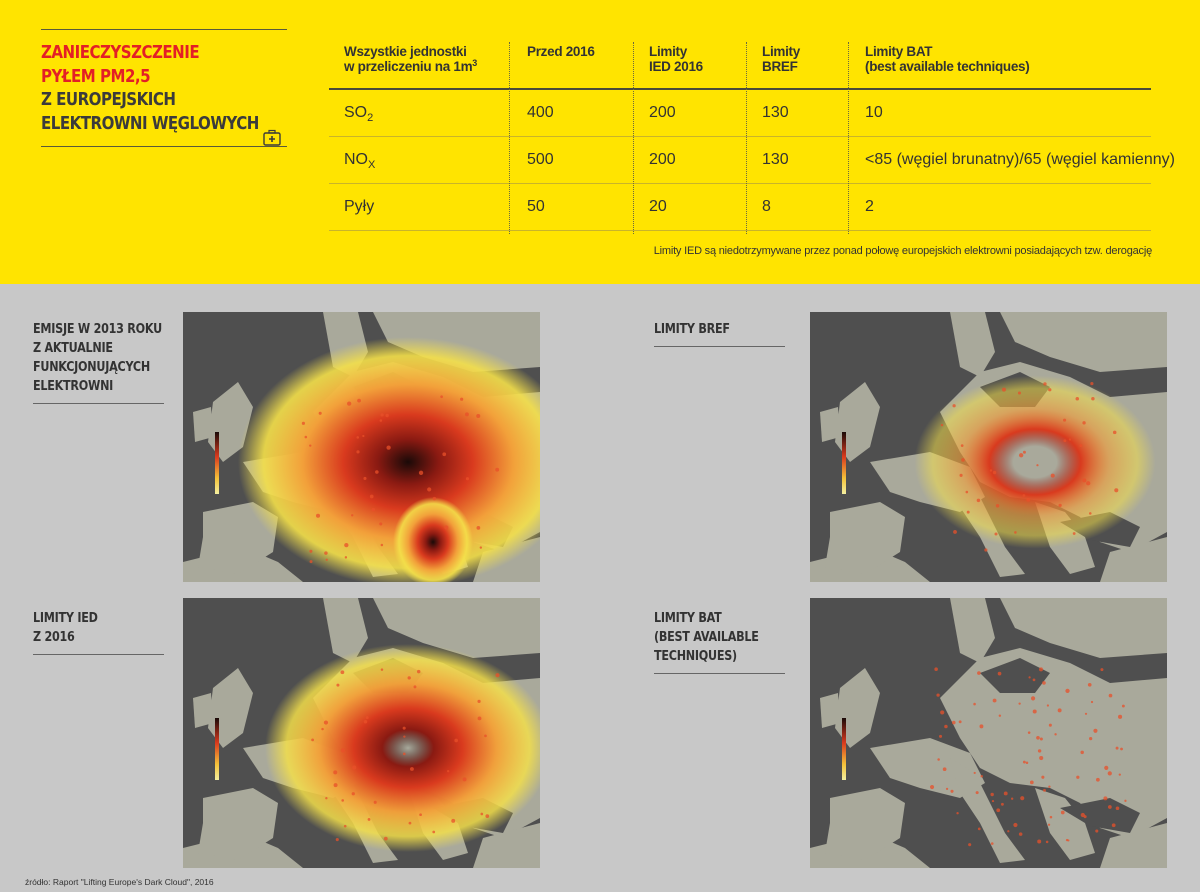 Image resolution: width=1200 pixels, height=892 pixels. Describe the element at coordinates (73, 348) in the screenshot. I see `map-label-line: Z AKTUALNIE` at that location.